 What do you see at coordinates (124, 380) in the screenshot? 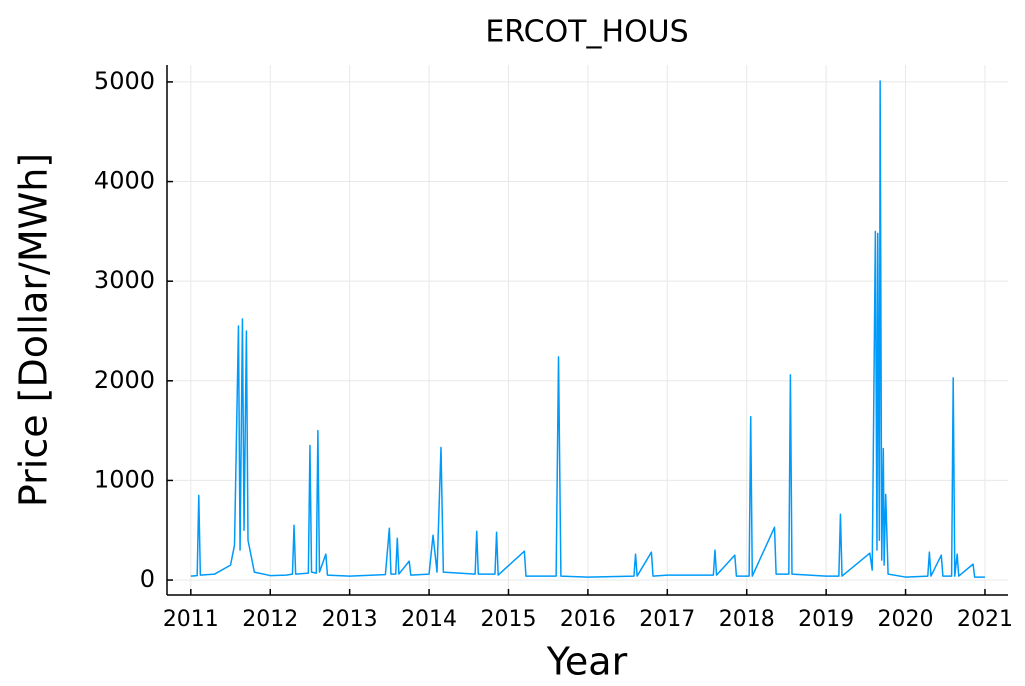
I see `y-tick-label: 2000` at bounding box center [124, 380].